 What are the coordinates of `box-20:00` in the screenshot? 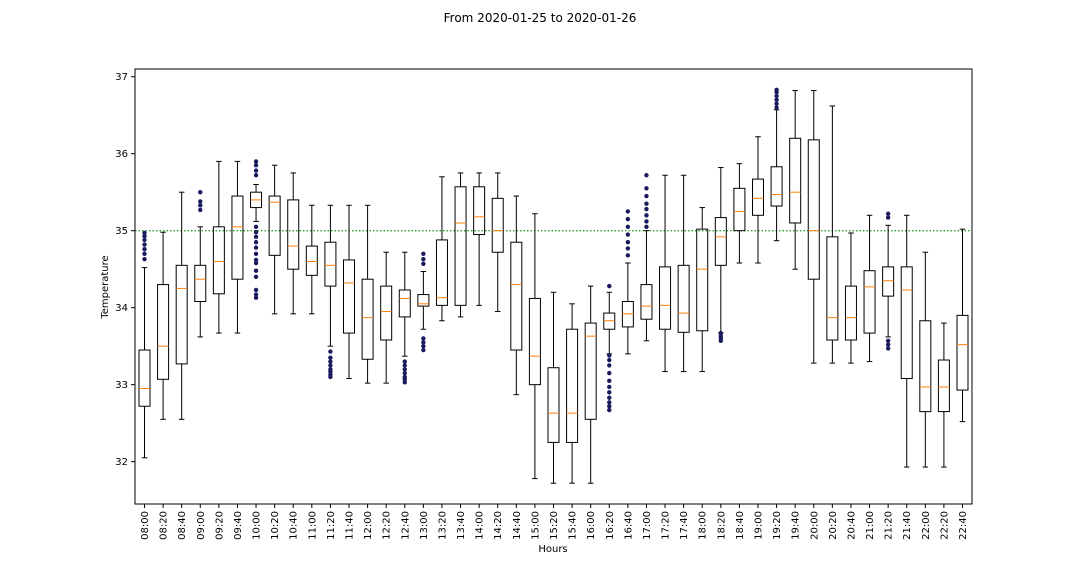 It's located at (813, 227).